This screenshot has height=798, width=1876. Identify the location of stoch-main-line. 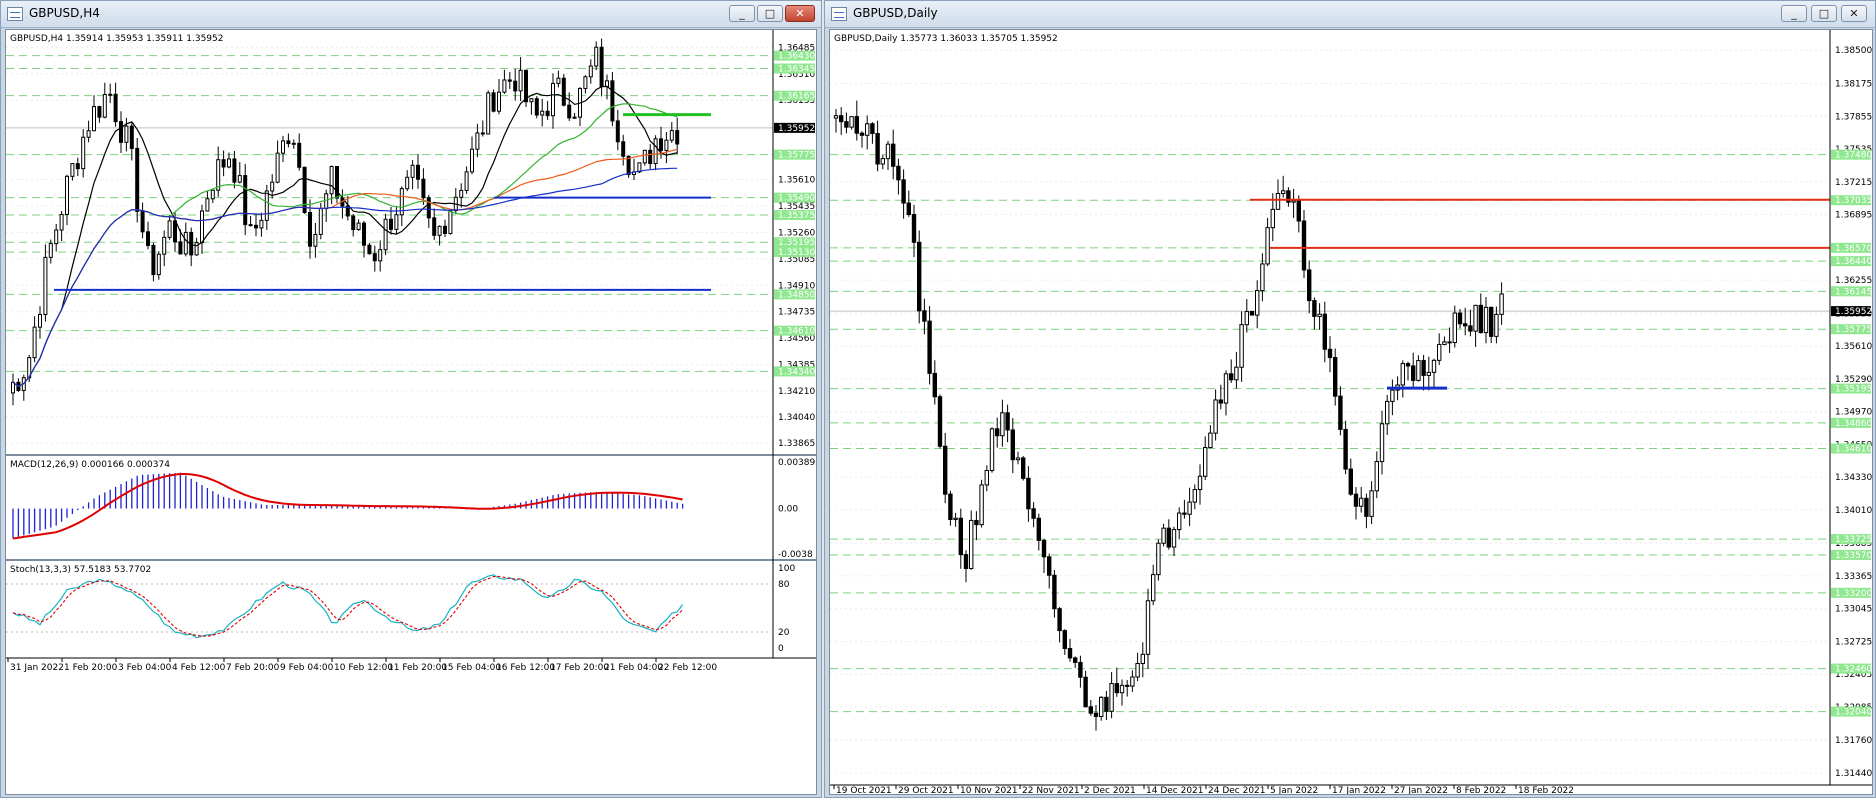
(348, 606).